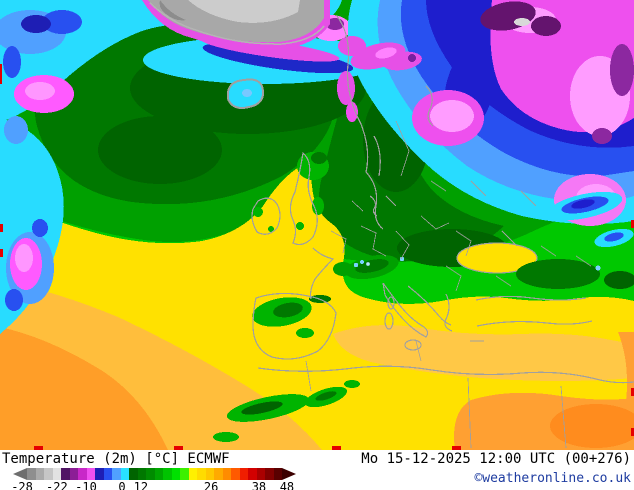 This screenshot has height=490, width=634. Describe the element at coordinates (287, 485) in the screenshot. I see `colorbar-tick-label: 48` at that location.